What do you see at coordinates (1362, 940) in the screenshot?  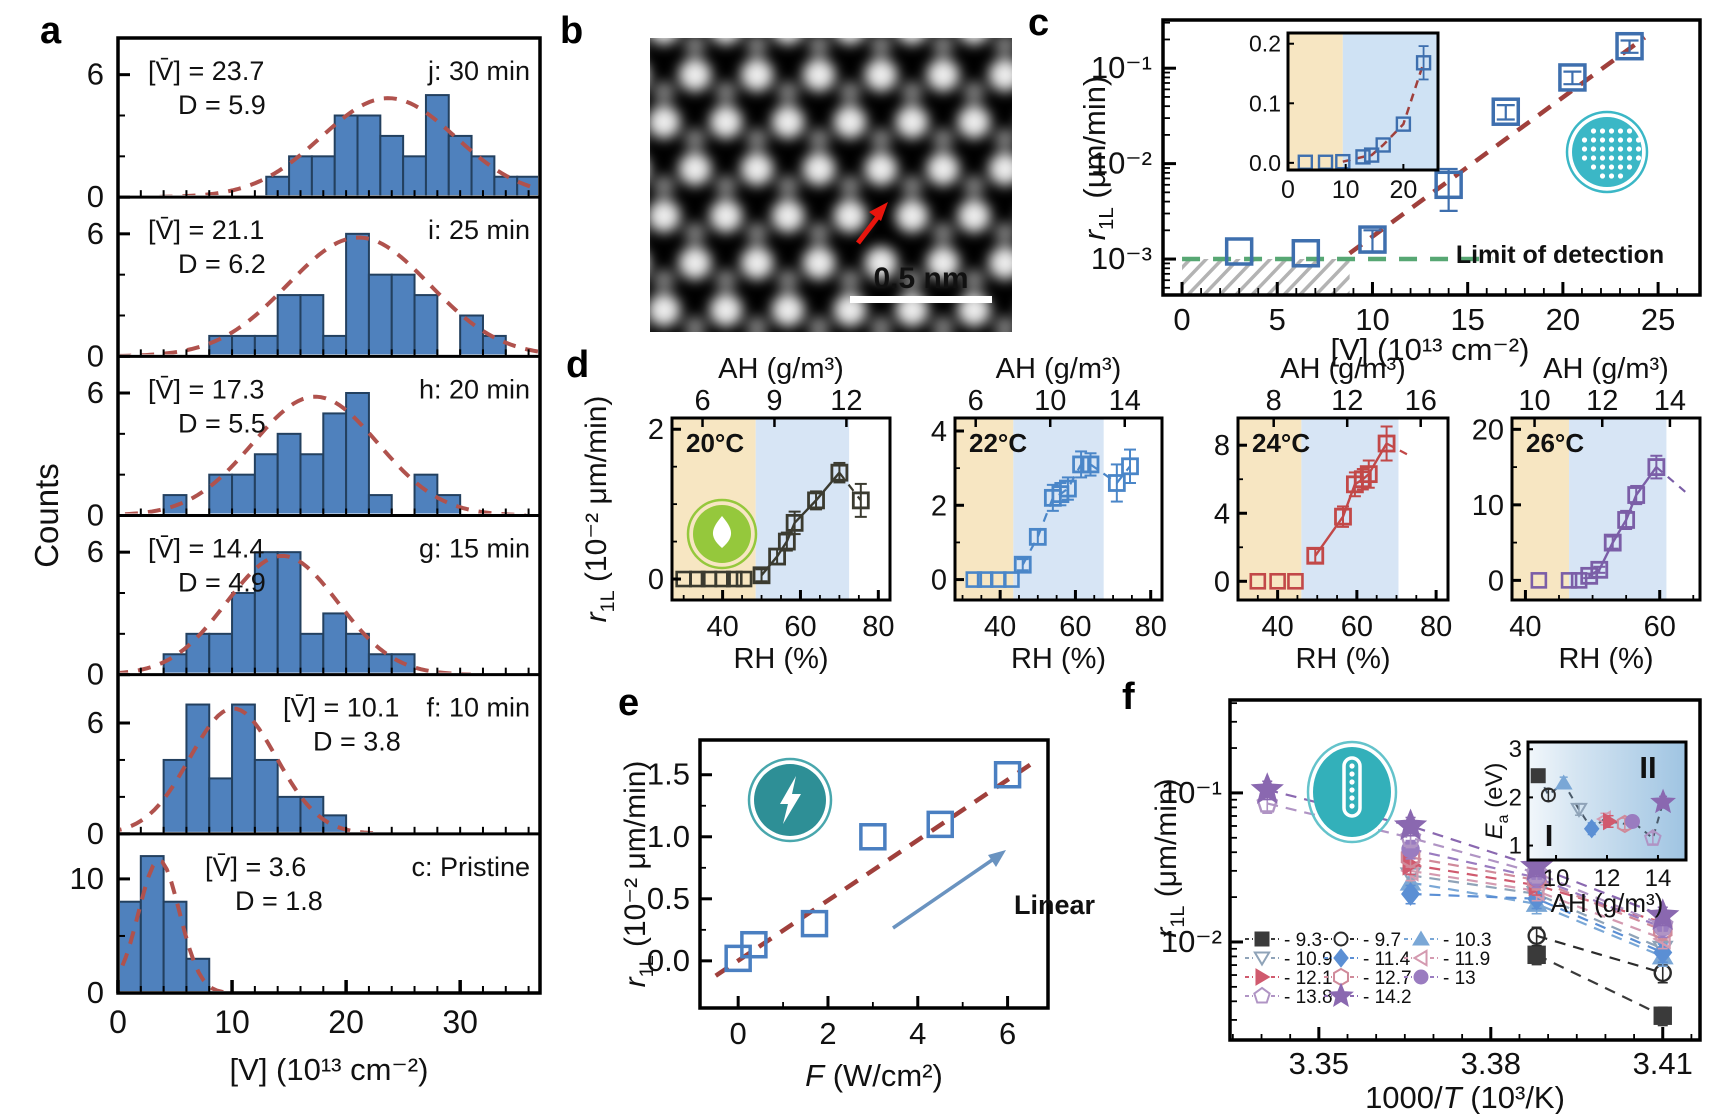 I see `legend-item: - 9.7` at bounding box center [1362, 940].